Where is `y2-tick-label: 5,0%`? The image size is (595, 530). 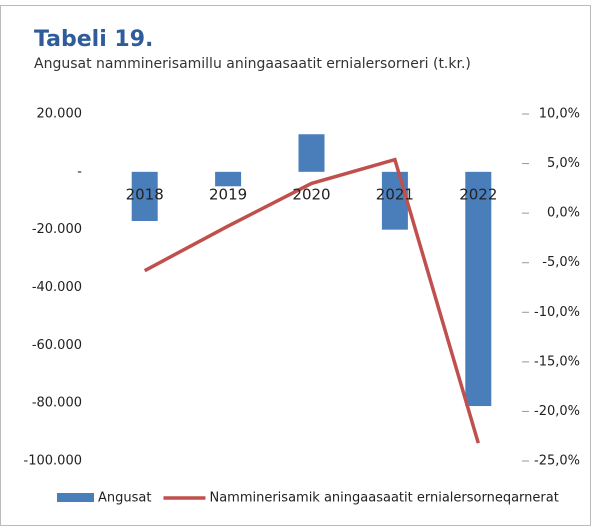 y2-tick-label: 5,0% is located at coordinates (563, 163).